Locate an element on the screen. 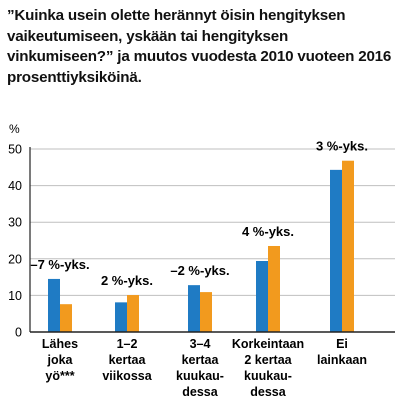 This screenshot has width=400, height=400. top-rule is located at coordinates (200, 2).